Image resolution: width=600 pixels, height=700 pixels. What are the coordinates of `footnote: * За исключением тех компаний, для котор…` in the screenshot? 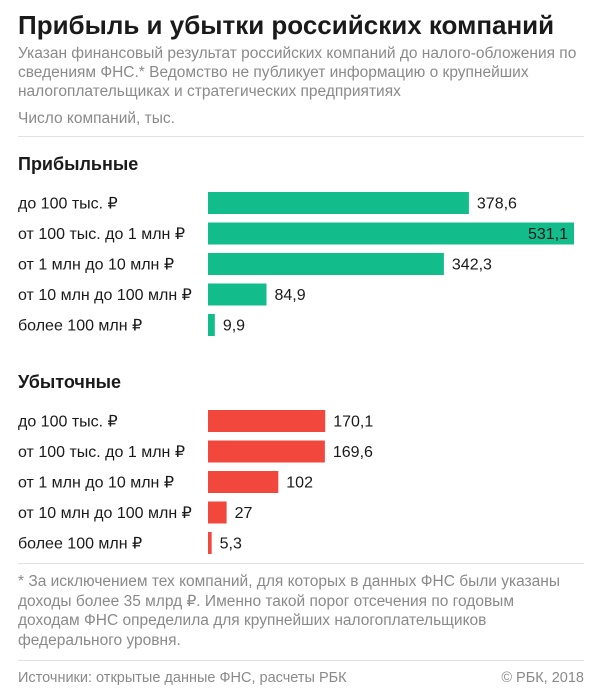 It's located at (289, 611).